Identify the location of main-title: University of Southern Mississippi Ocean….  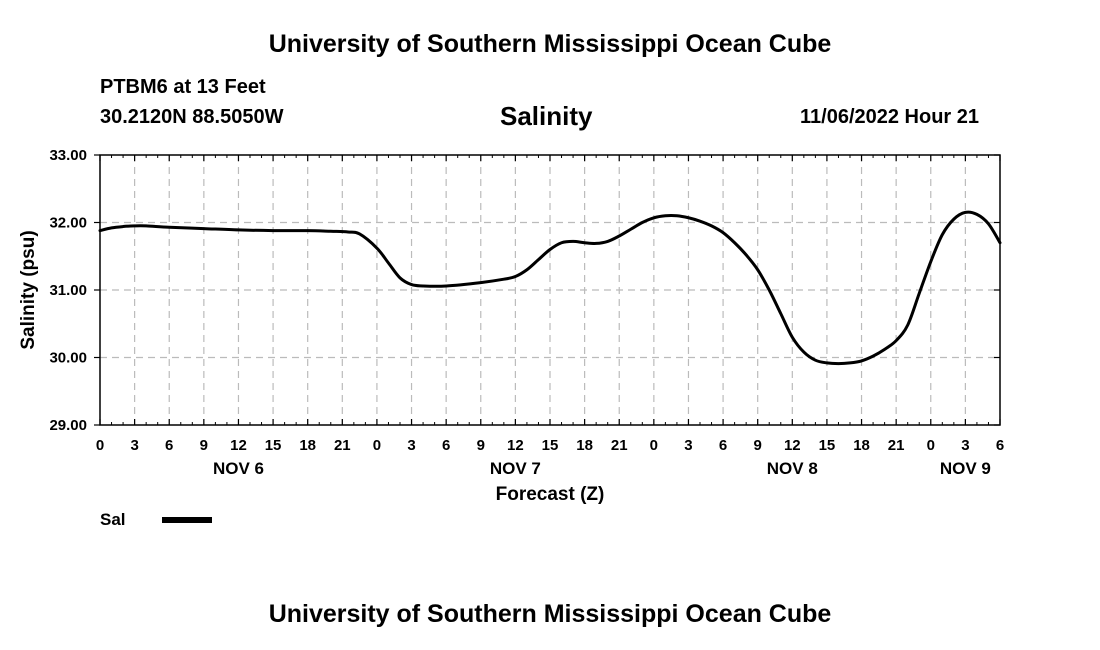
(550, 44).